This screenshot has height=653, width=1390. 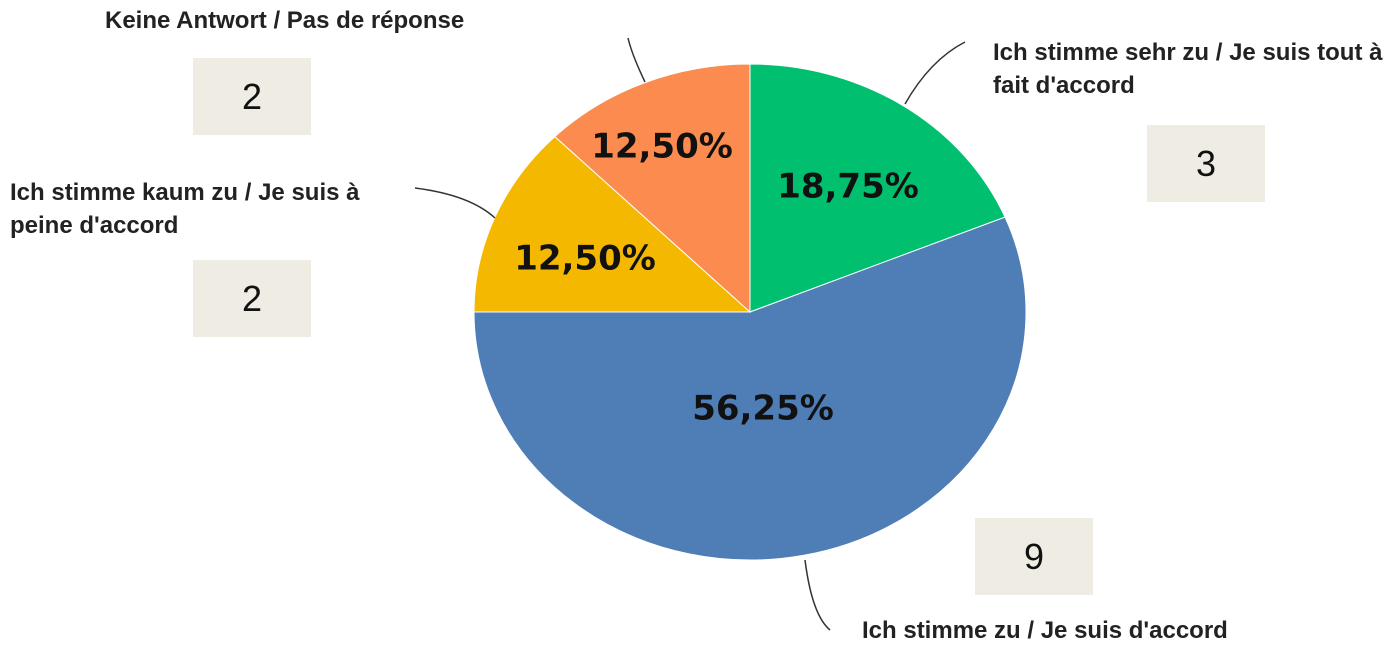 I want to click on value-label: 56,25%, so click(x=763, y=409).